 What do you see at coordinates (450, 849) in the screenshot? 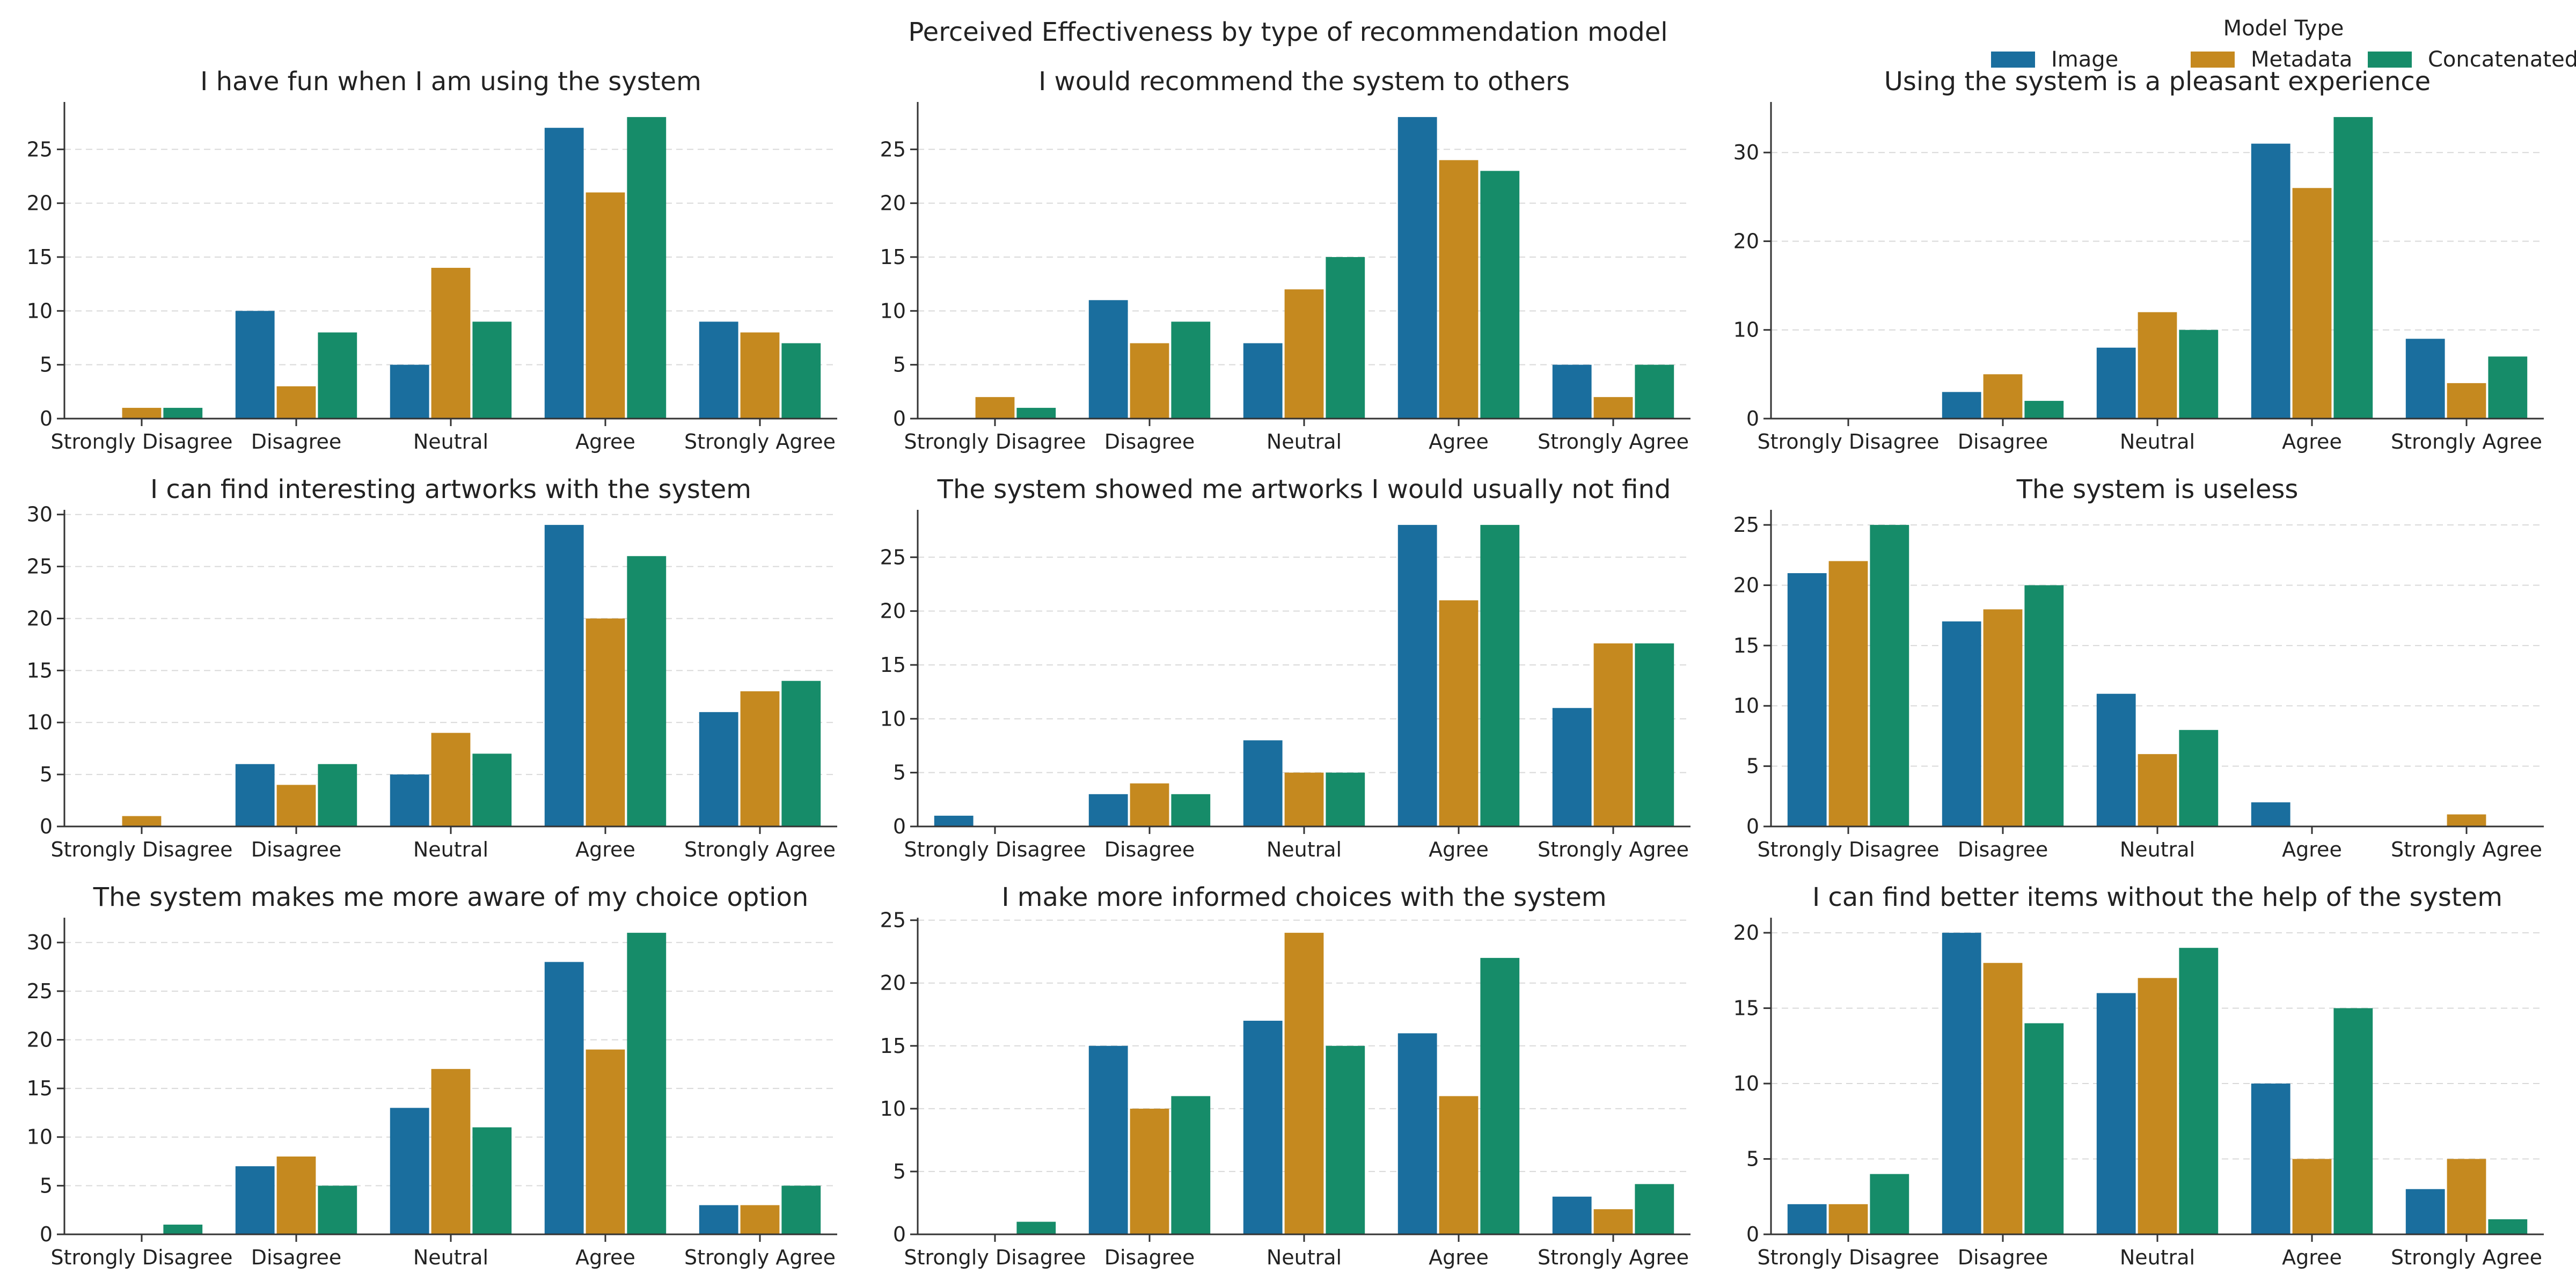
I see `x-tick-label: Neutral` at bounding box center [450, 849].